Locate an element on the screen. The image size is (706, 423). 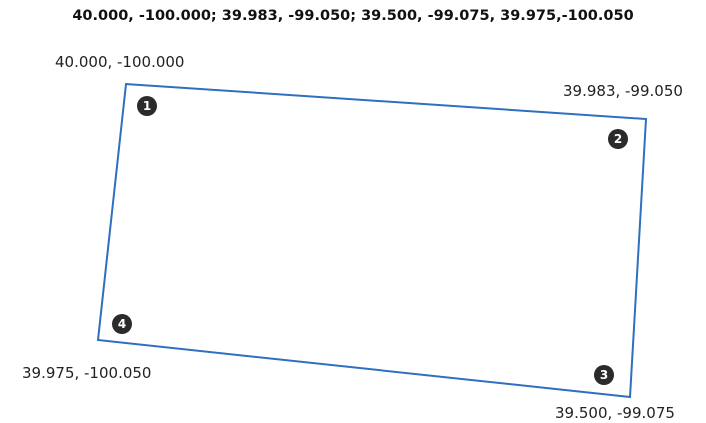
corner-2-label: 39.983, -99.050 is located at coordinates (623, 91).